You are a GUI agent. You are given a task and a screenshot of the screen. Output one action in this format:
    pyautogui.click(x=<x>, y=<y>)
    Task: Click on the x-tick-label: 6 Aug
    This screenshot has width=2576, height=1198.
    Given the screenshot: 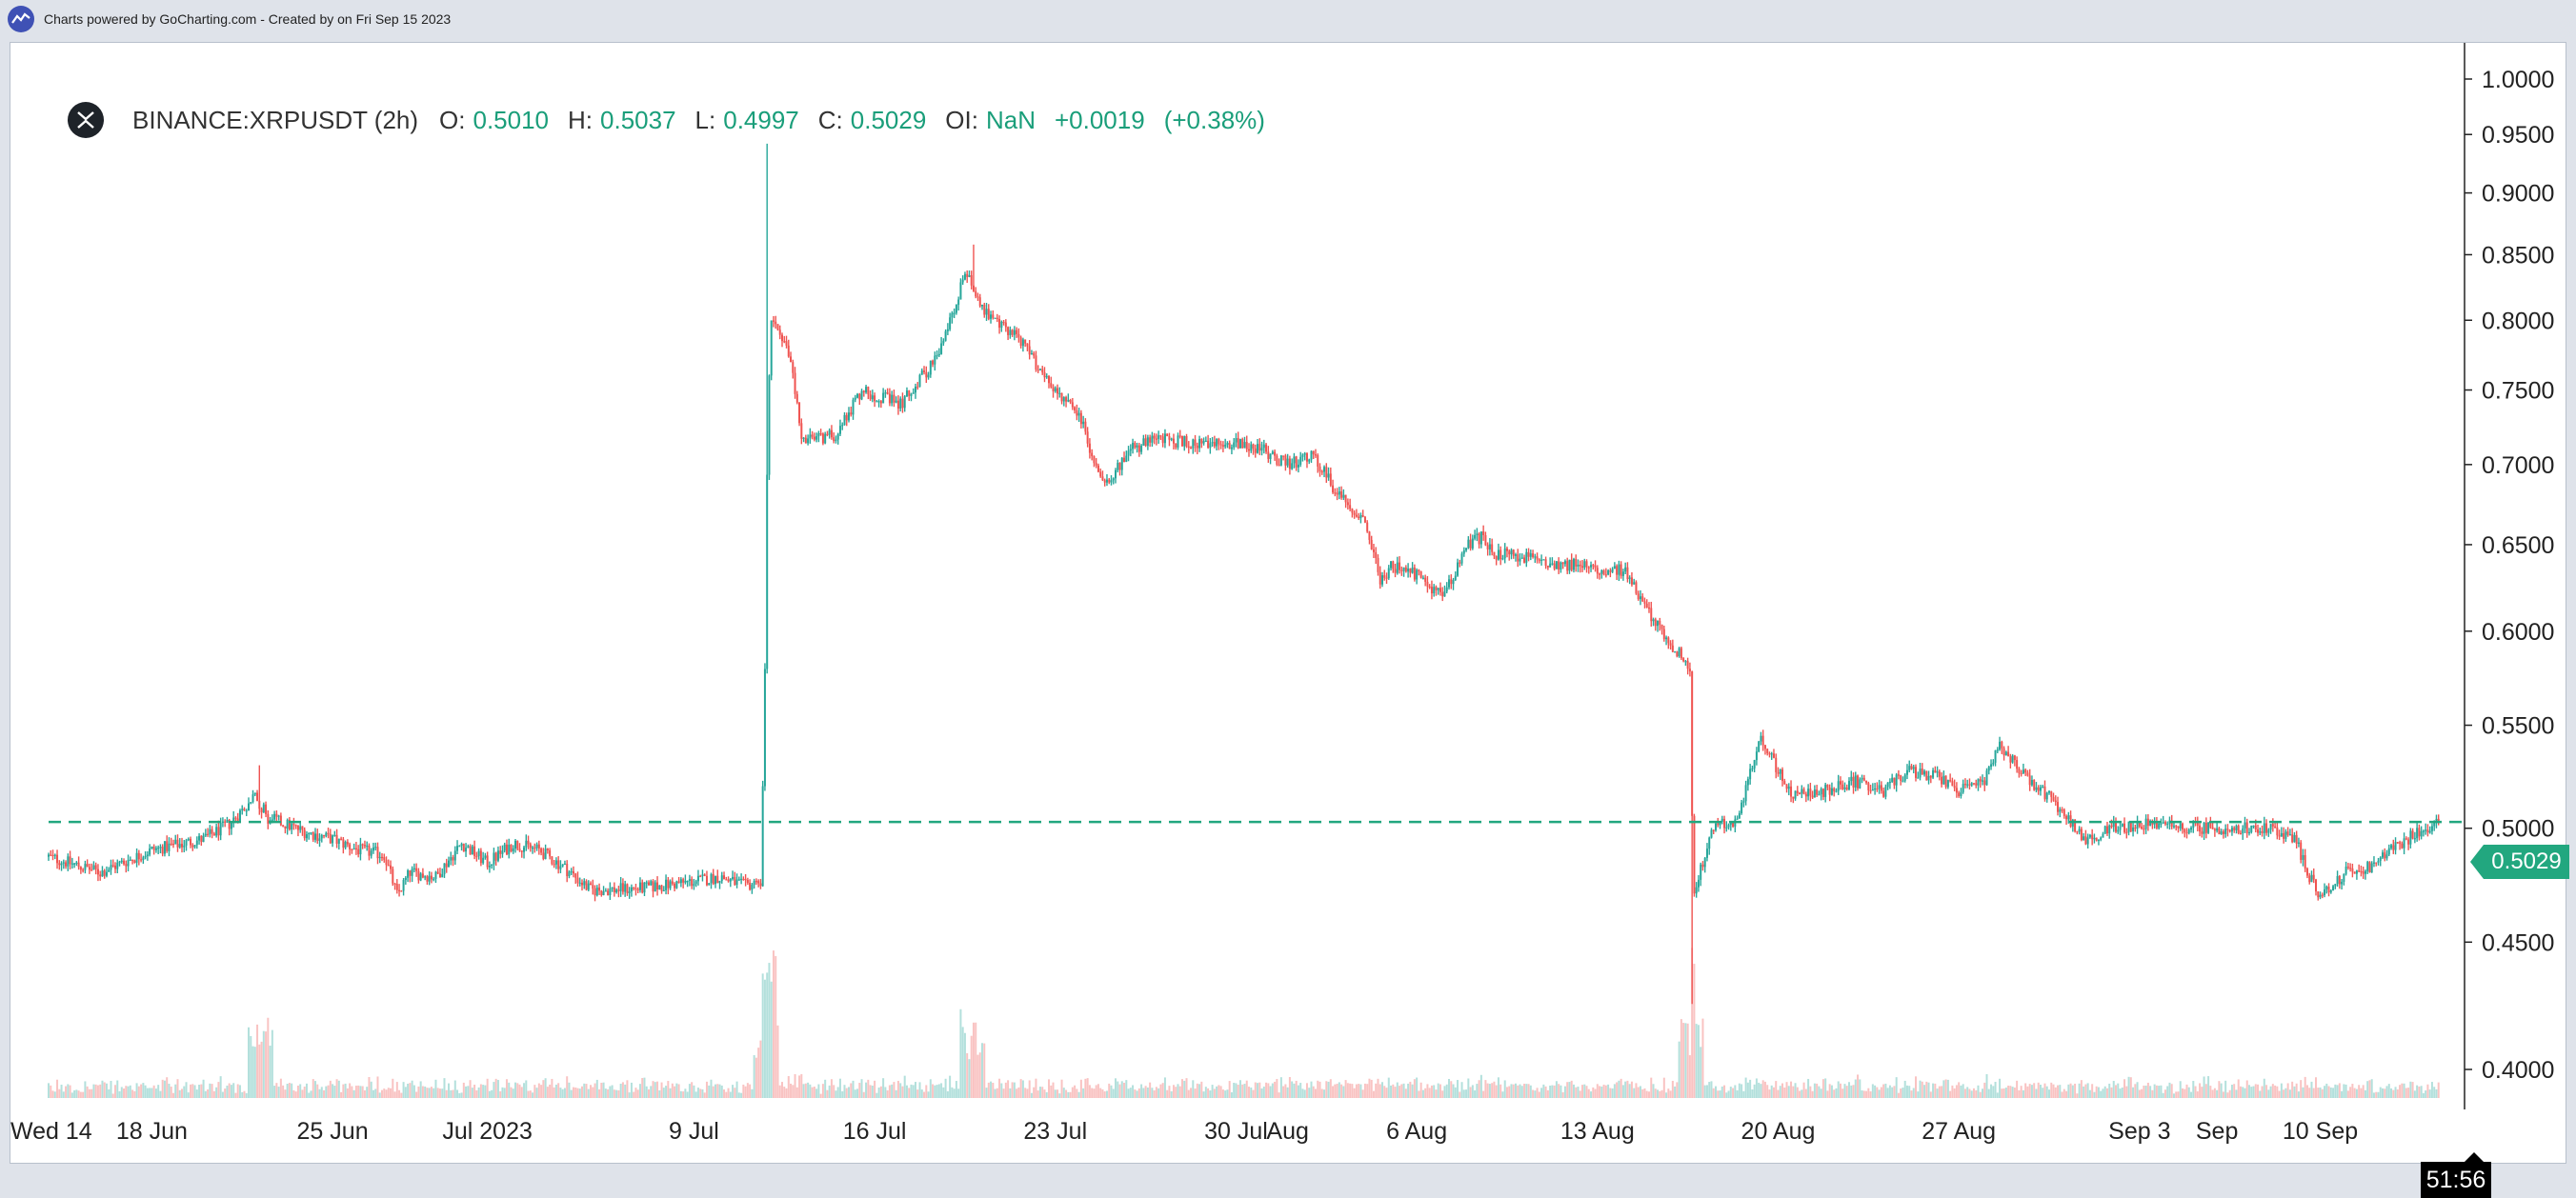 What is the action you would take?
    pyautogui.click(x=1417, y=1132)
    